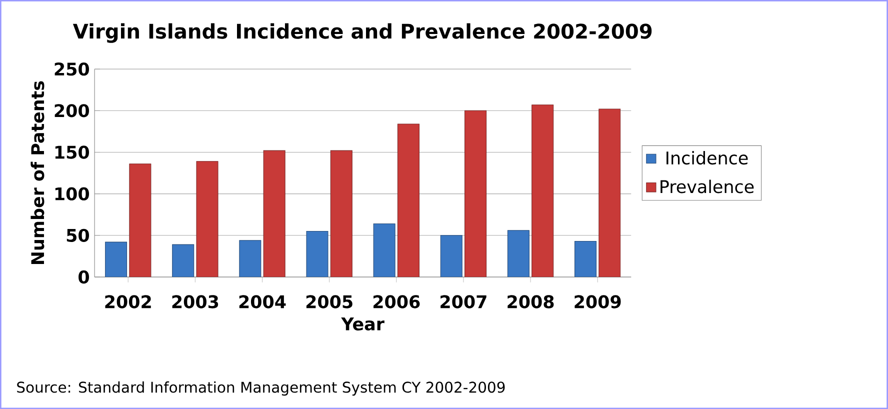 This screenshot has width=888, height=409. I want to click on y-tick-label: 100, so click(72, 193).